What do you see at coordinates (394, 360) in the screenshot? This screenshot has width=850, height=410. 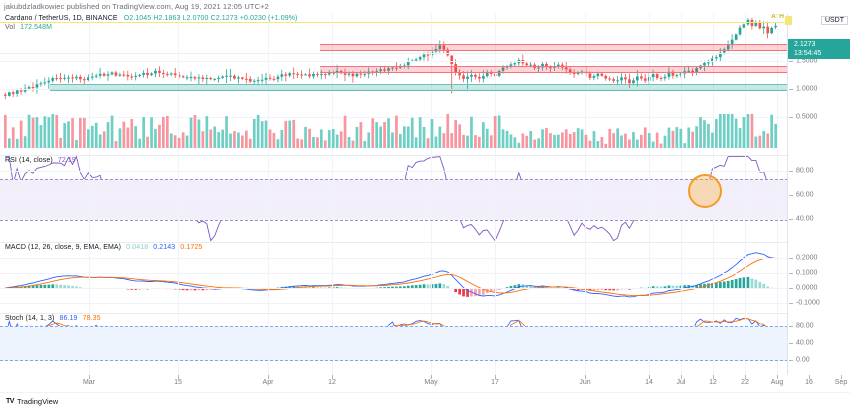 I see `stoch-oversold-level` at bounding box center [394, 360].